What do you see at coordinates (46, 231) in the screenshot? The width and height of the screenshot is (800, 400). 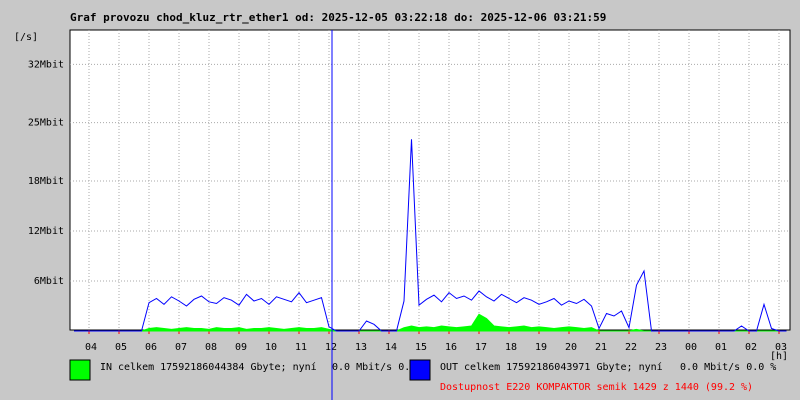 I see `y-tick-label: 12Mbit` at bounding box center [46, 231].